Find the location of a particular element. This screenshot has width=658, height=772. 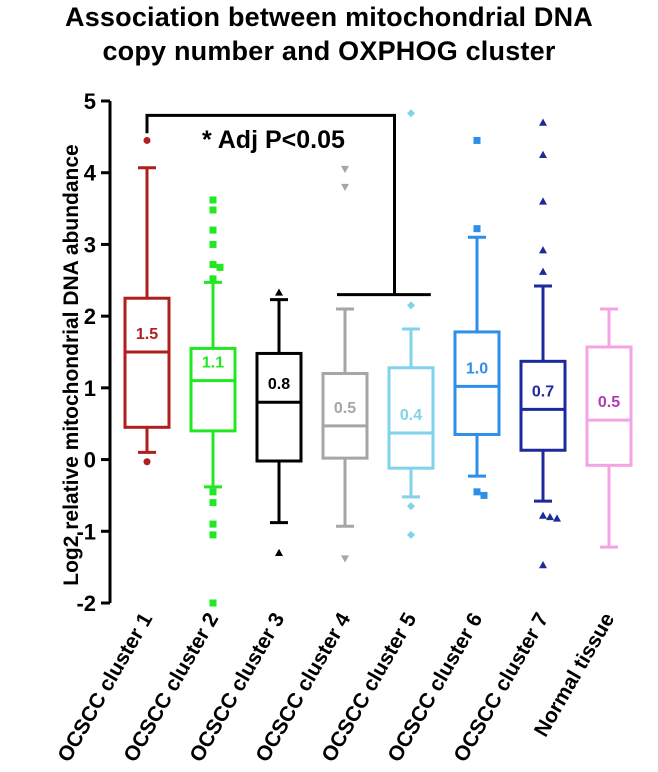

median-value-label: 1.1 is located at coordinates (213, 363).